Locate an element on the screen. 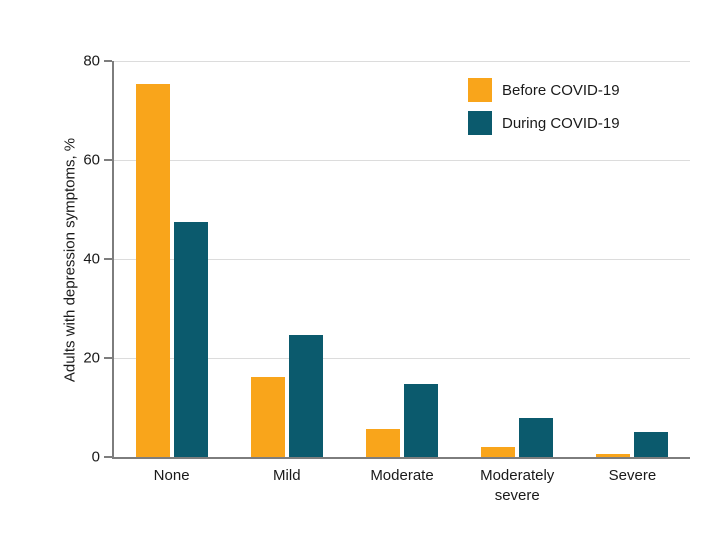  y-tick-label-0: 0 is located at coordinates (95, 457).